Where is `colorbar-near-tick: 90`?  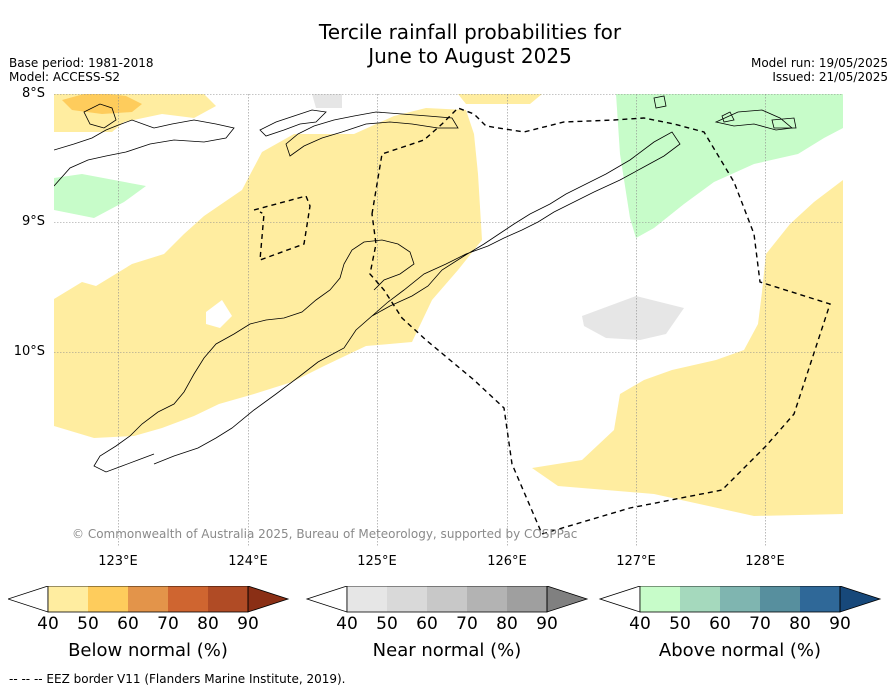
colorbar-near-tick: 90 is located at coordinates (547, 624).